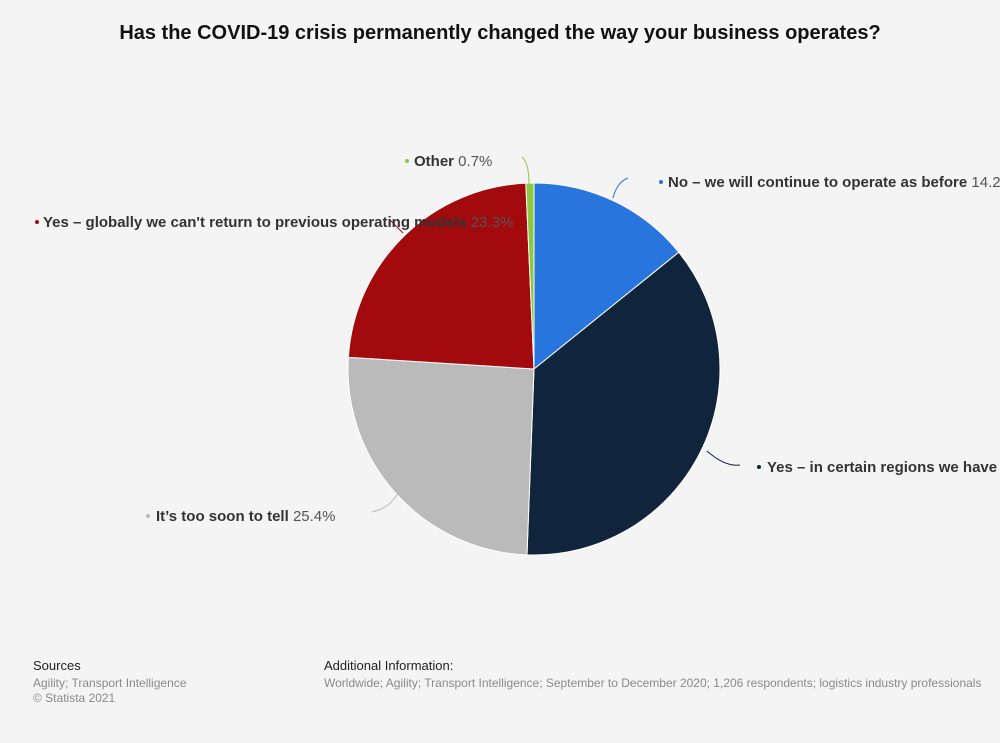 This screenshot has height=743, width=1000. Describe the element at coordinates (222, 516) in the screenshot. I see `slice-label-name: It’s too soon to tell` at that location.